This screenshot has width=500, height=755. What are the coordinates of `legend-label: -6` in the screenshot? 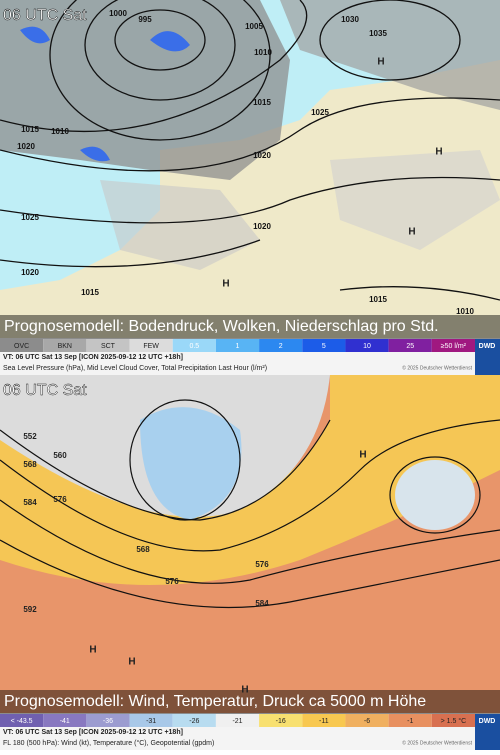 It's located at (367, 721).